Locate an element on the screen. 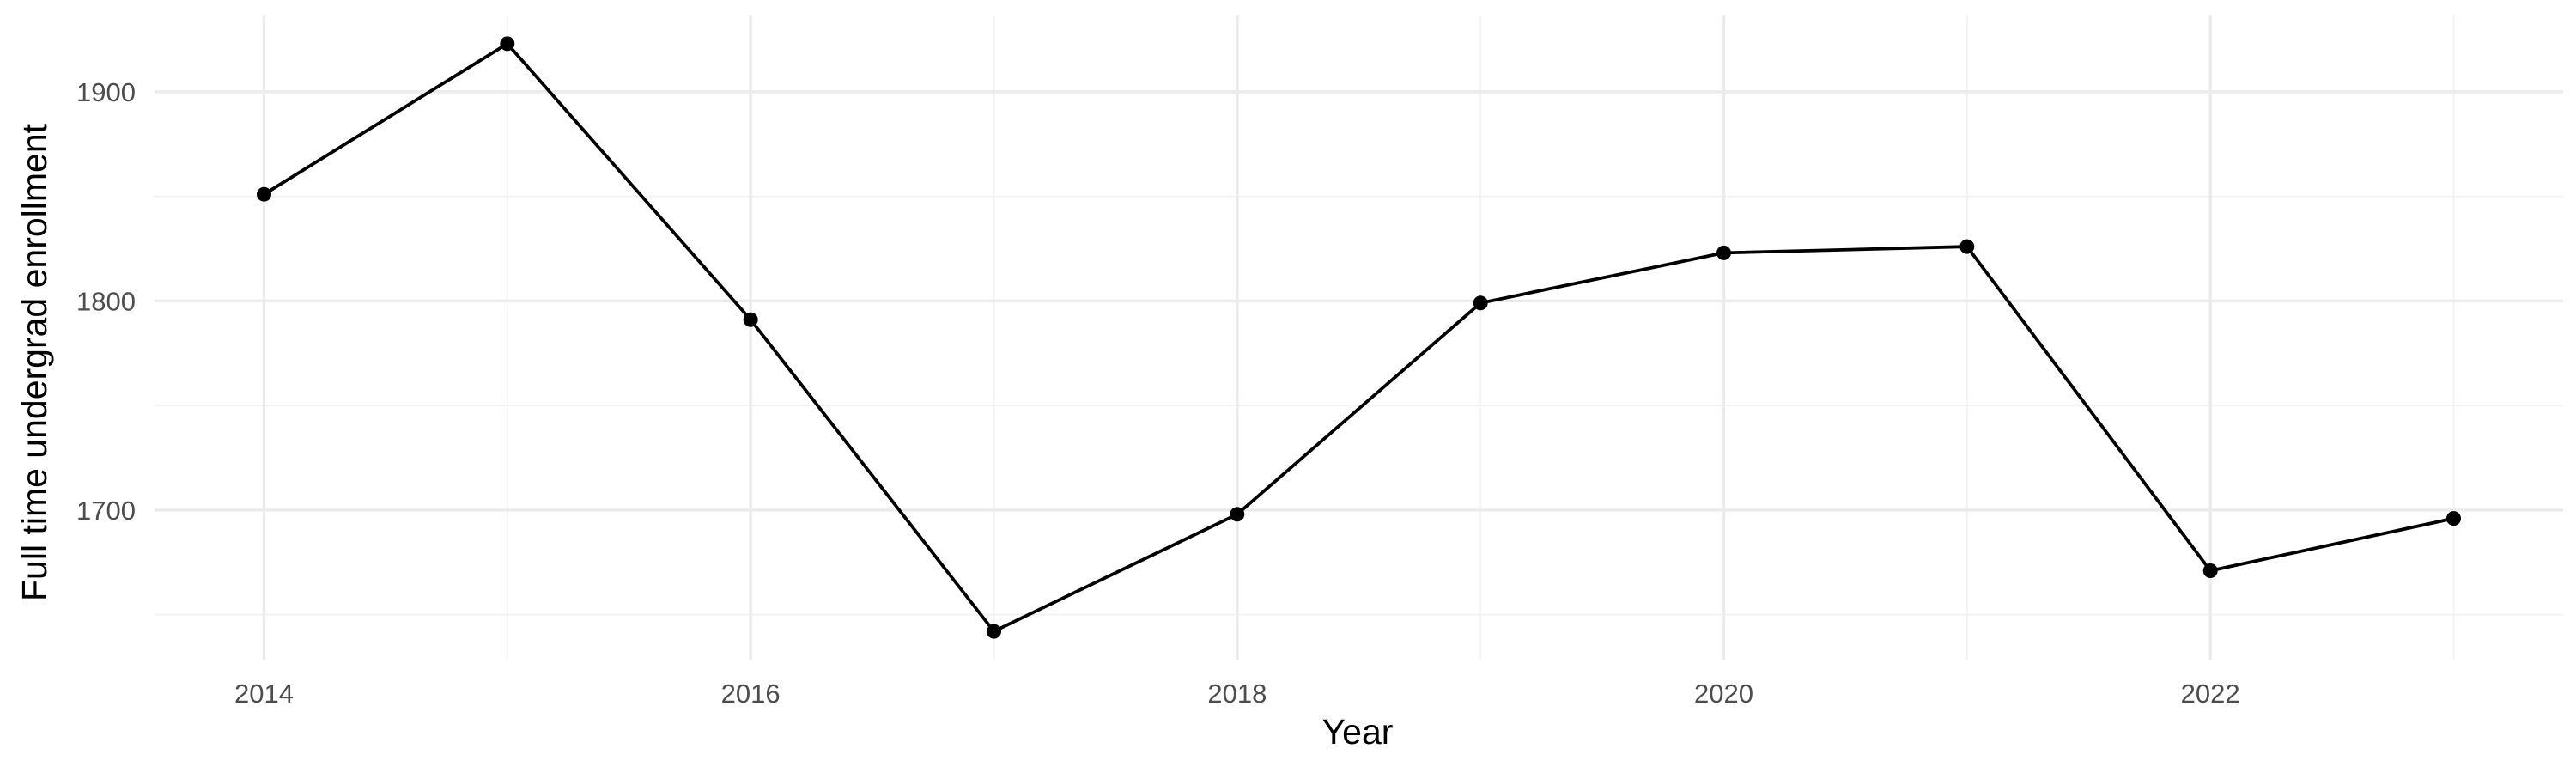 The image size is (2576, 773). y-axis-title: Full time undergrad enrollment is located at coordinates (34, 362).